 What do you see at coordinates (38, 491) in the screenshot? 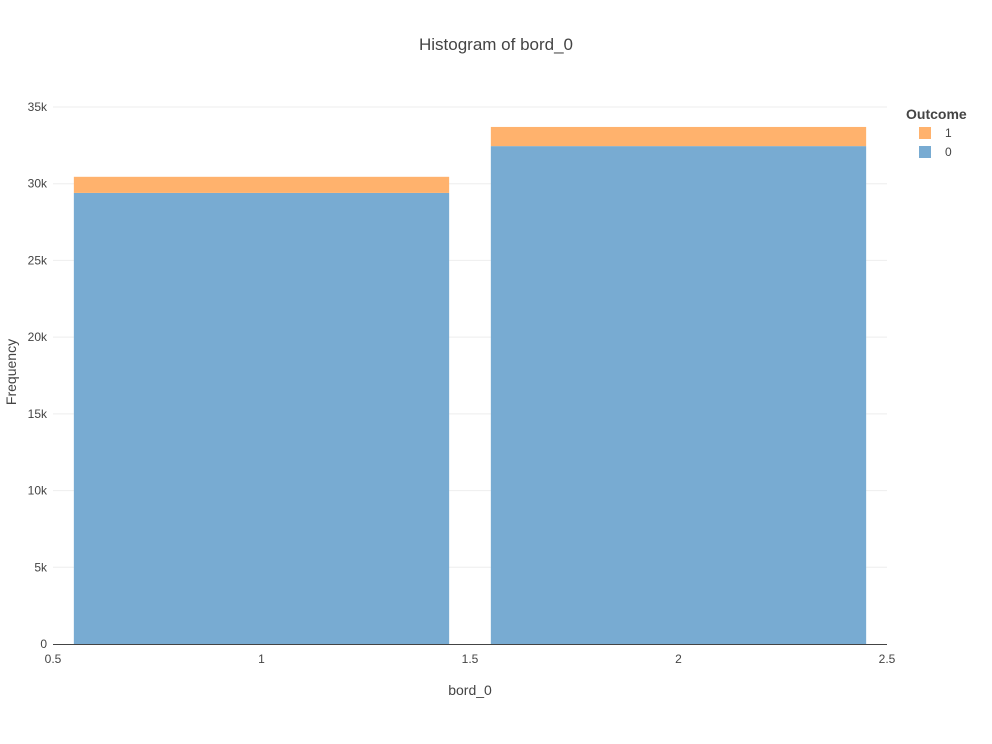
I see `y-tick-label: 10k` at bounding box center [38, 491].